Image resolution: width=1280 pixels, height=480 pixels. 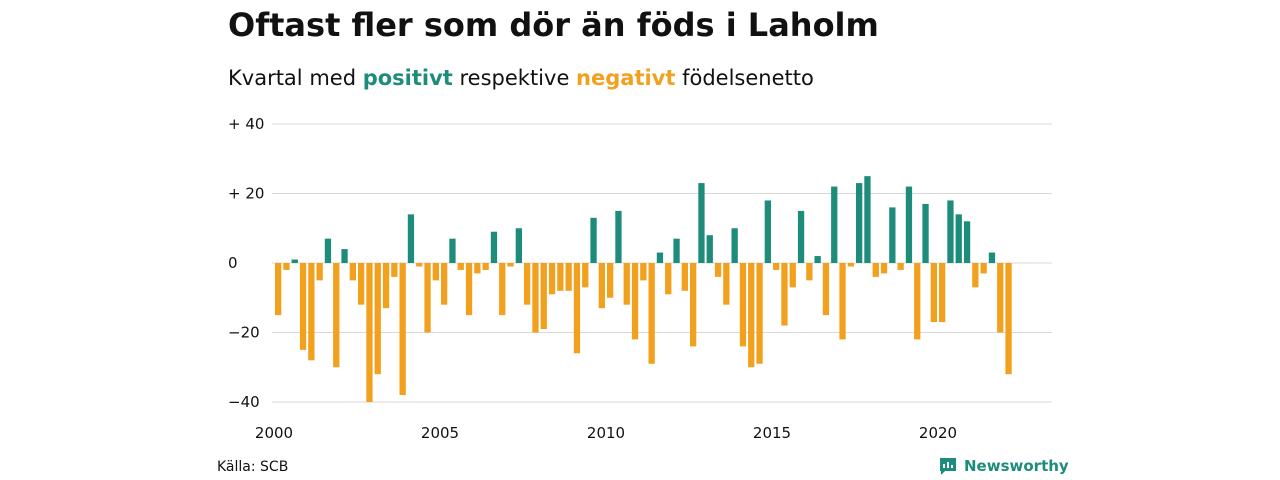 What do you see at coordinates (407, 78) in the screenshot?
I see `subtitle-positive-word: positivt` at bounding box center [407, 78].